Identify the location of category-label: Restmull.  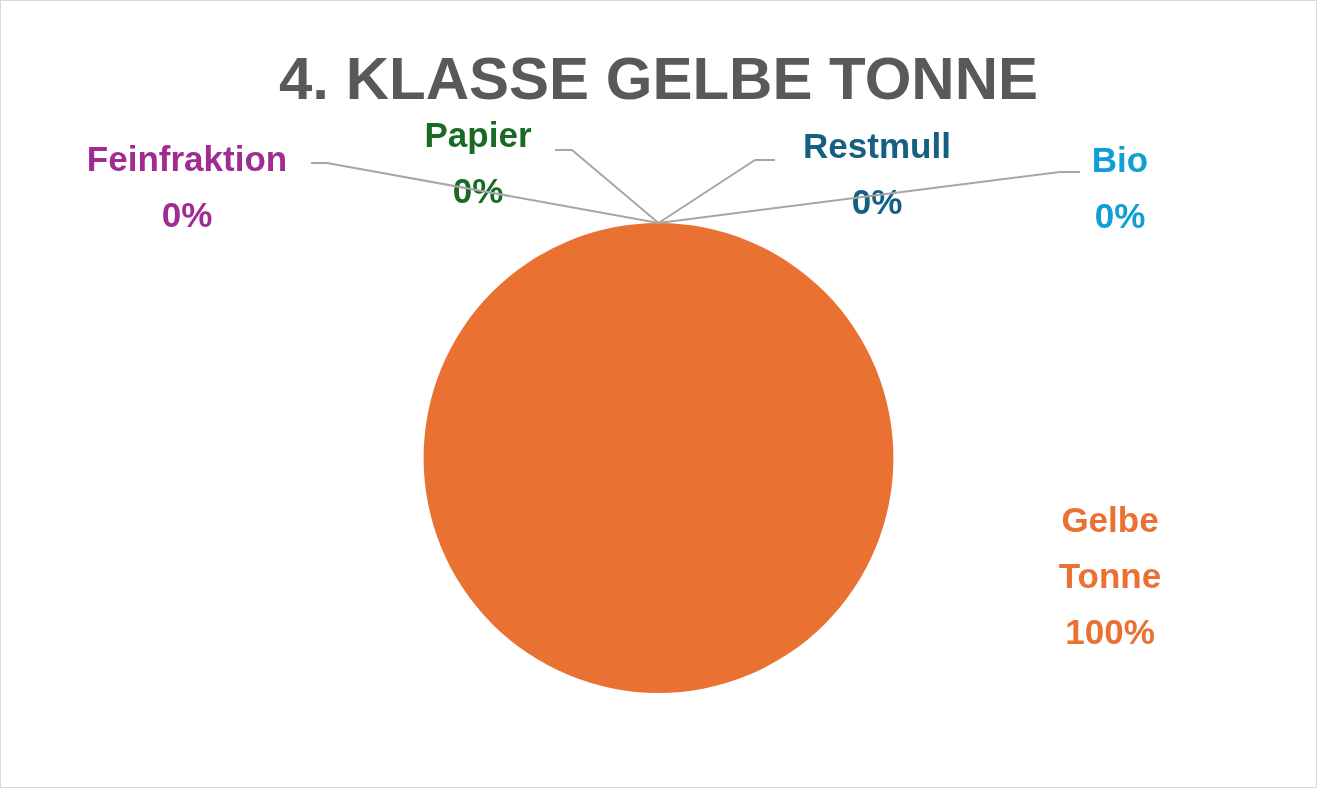
(877, 145).